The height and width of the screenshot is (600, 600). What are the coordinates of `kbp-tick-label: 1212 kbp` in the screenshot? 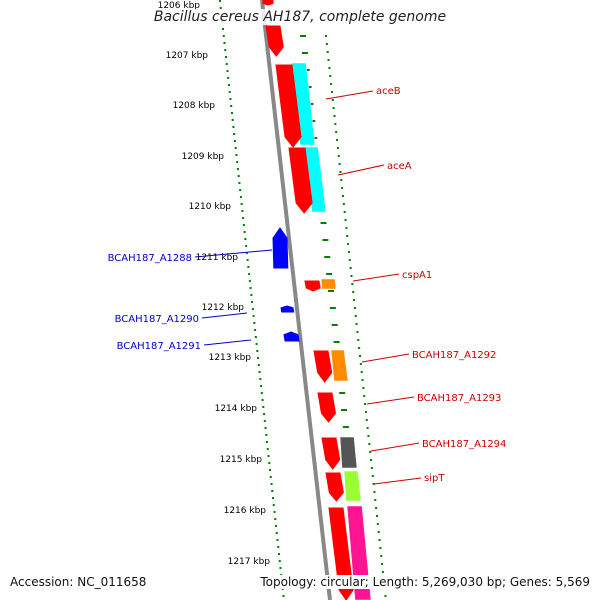 It's located at (223, 308).